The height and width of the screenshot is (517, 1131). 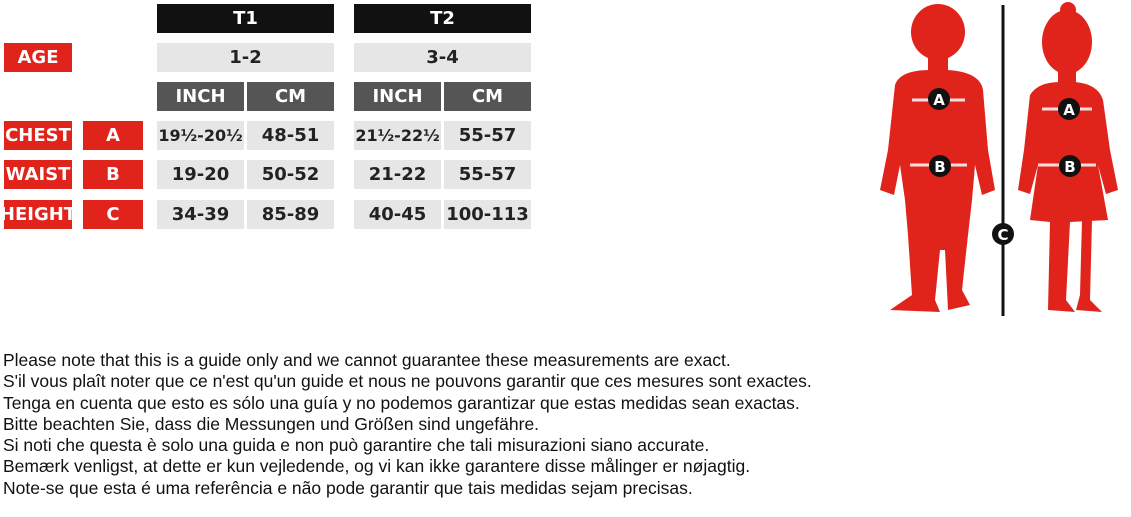 What do you see at coordinates (487, 135) in the screenshot?
I see `chest-cm-t2: 55-57` at bounding box center [487, 135].